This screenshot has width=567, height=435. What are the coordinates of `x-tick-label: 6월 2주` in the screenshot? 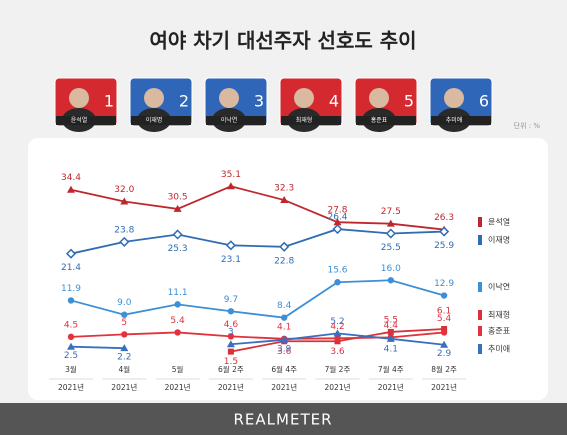 It's located at (231, 369).